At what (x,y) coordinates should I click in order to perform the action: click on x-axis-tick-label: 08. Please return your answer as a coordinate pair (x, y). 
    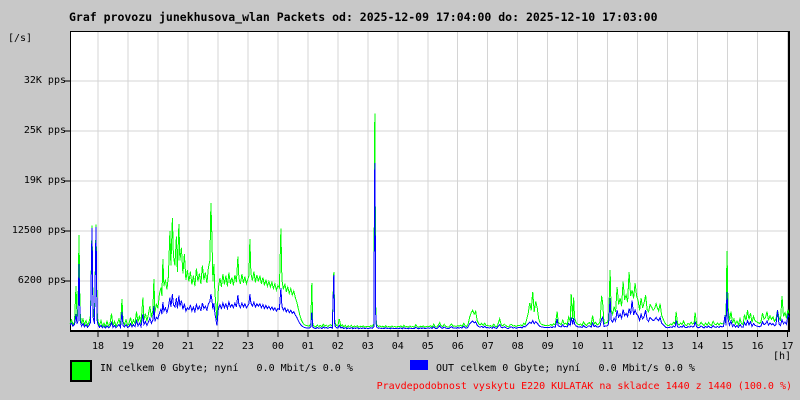
    Looking at the image, I should click on (517, 346).